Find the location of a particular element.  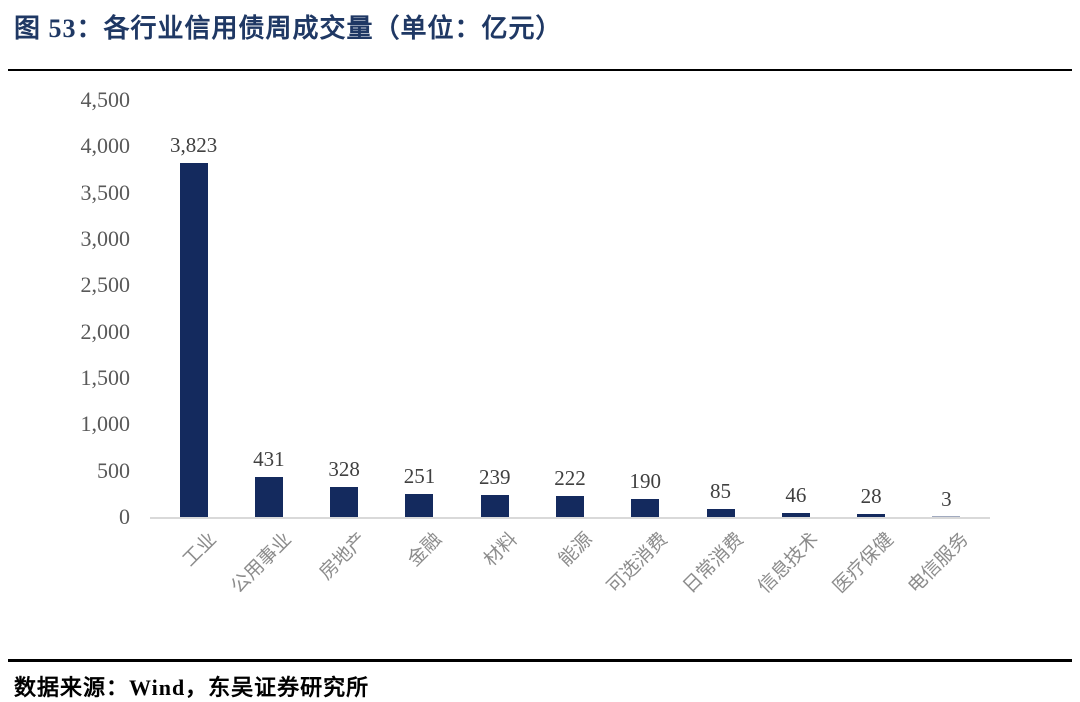

bar-value-label: 328 is located at coordinates (344, 468).